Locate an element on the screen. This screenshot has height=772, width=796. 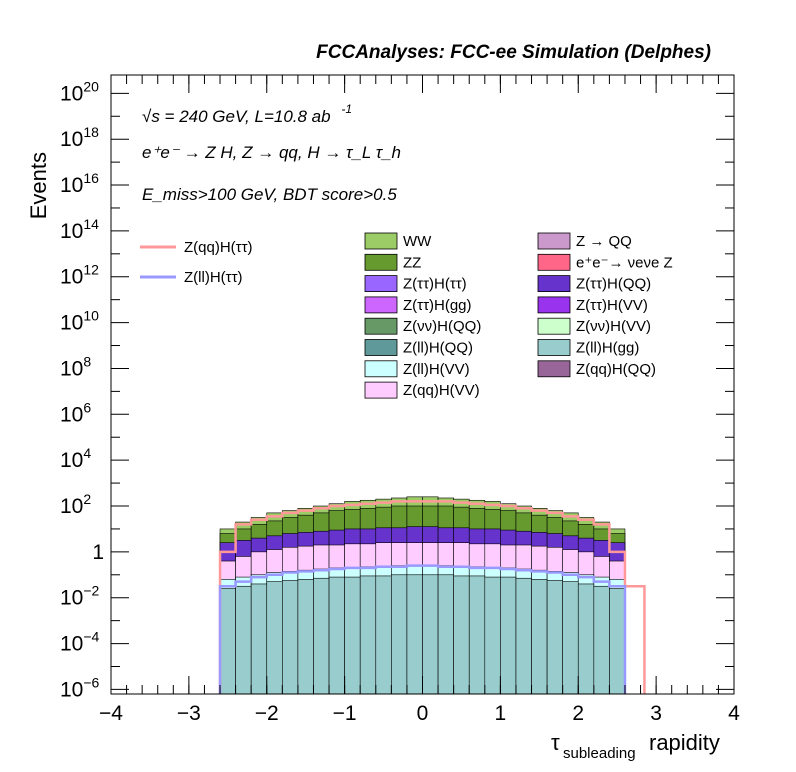
x-axis-label: τ subleading rapidity is located at coordinates (635, 746).